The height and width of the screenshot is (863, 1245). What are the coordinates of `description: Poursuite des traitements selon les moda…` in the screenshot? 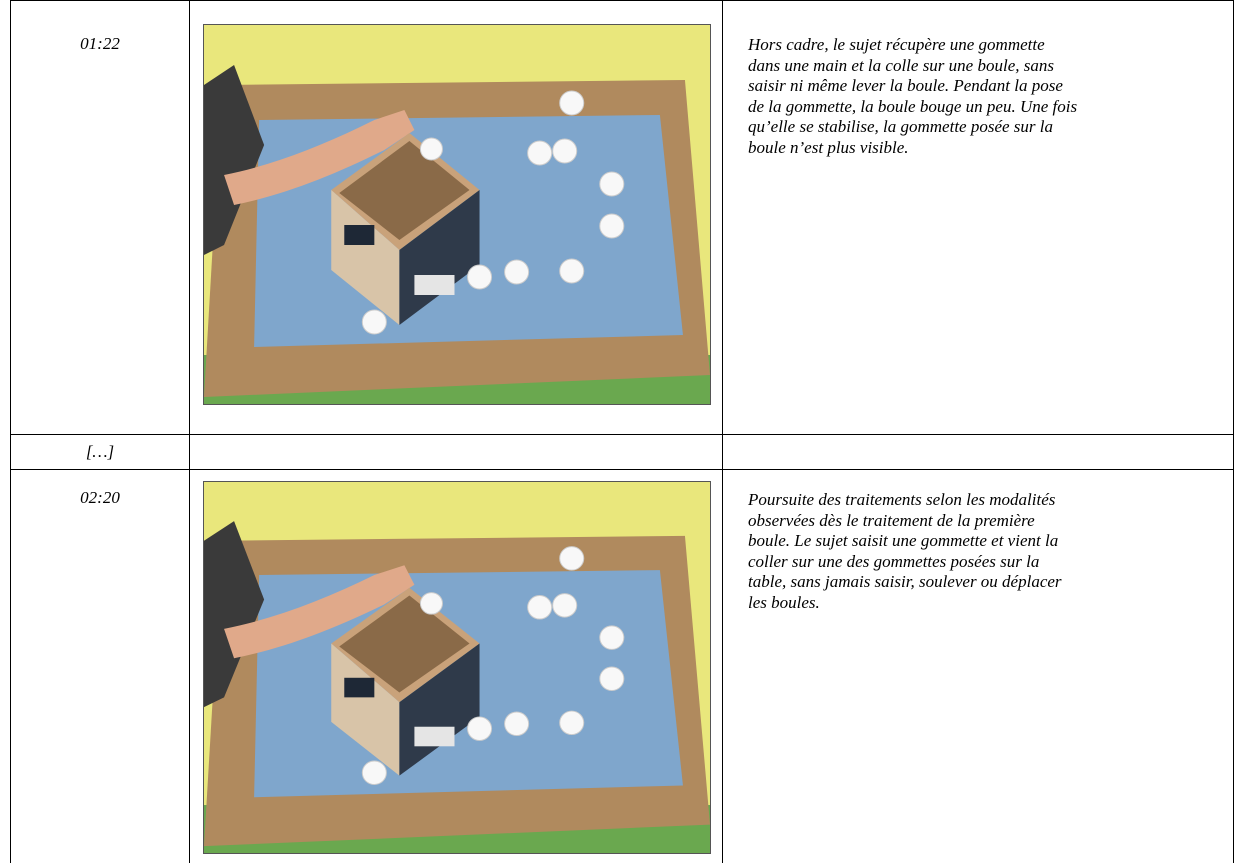 It's located at (905, 551).